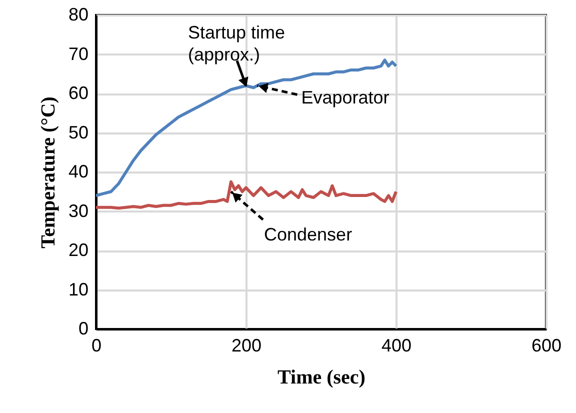 The width and height of the screenshot is (576, 413). What do you see at coordinates (546, 346) in the screenshot?
I see `x-tick-label: 600` at bounding box center [546, 346].